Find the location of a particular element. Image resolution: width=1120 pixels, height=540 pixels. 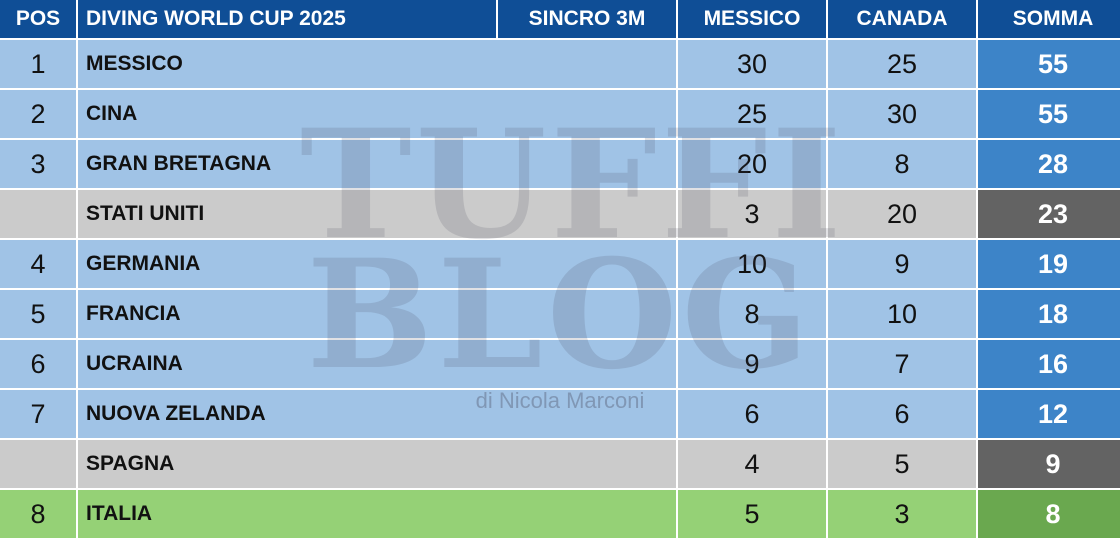

row-canada-score: 6 is located at coordinates (902, 415).